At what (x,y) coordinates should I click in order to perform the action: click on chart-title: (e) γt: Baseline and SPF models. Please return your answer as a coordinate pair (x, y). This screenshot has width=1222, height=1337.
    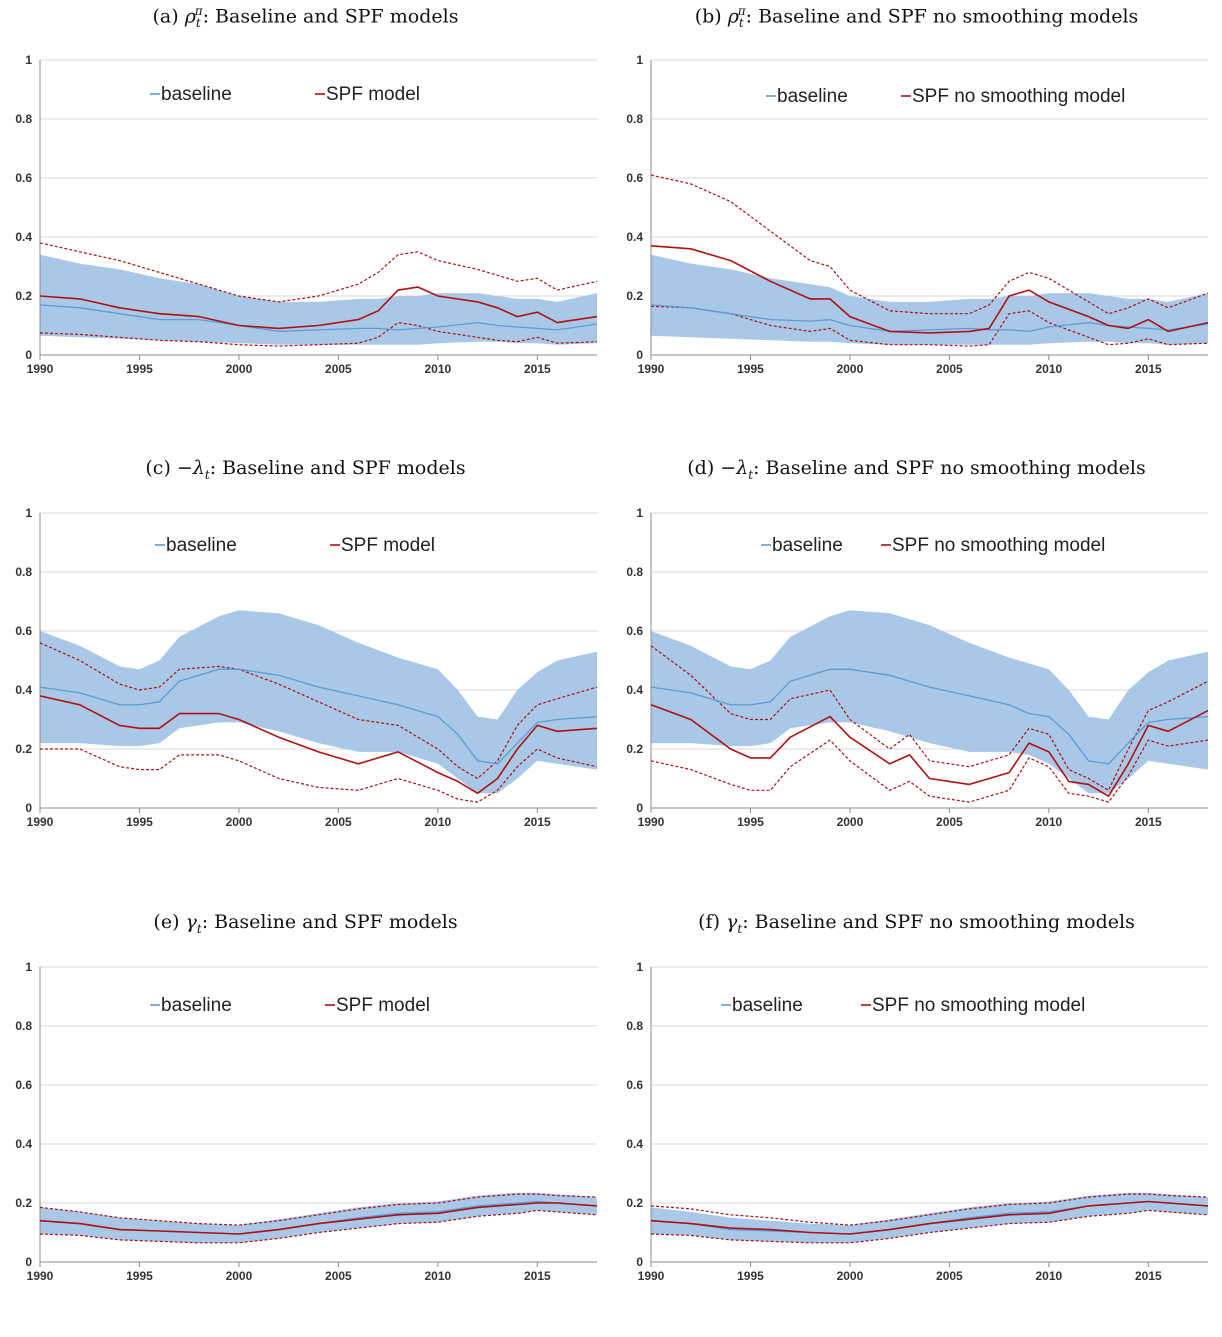
    Looking at the image, I should click on (305, 923).